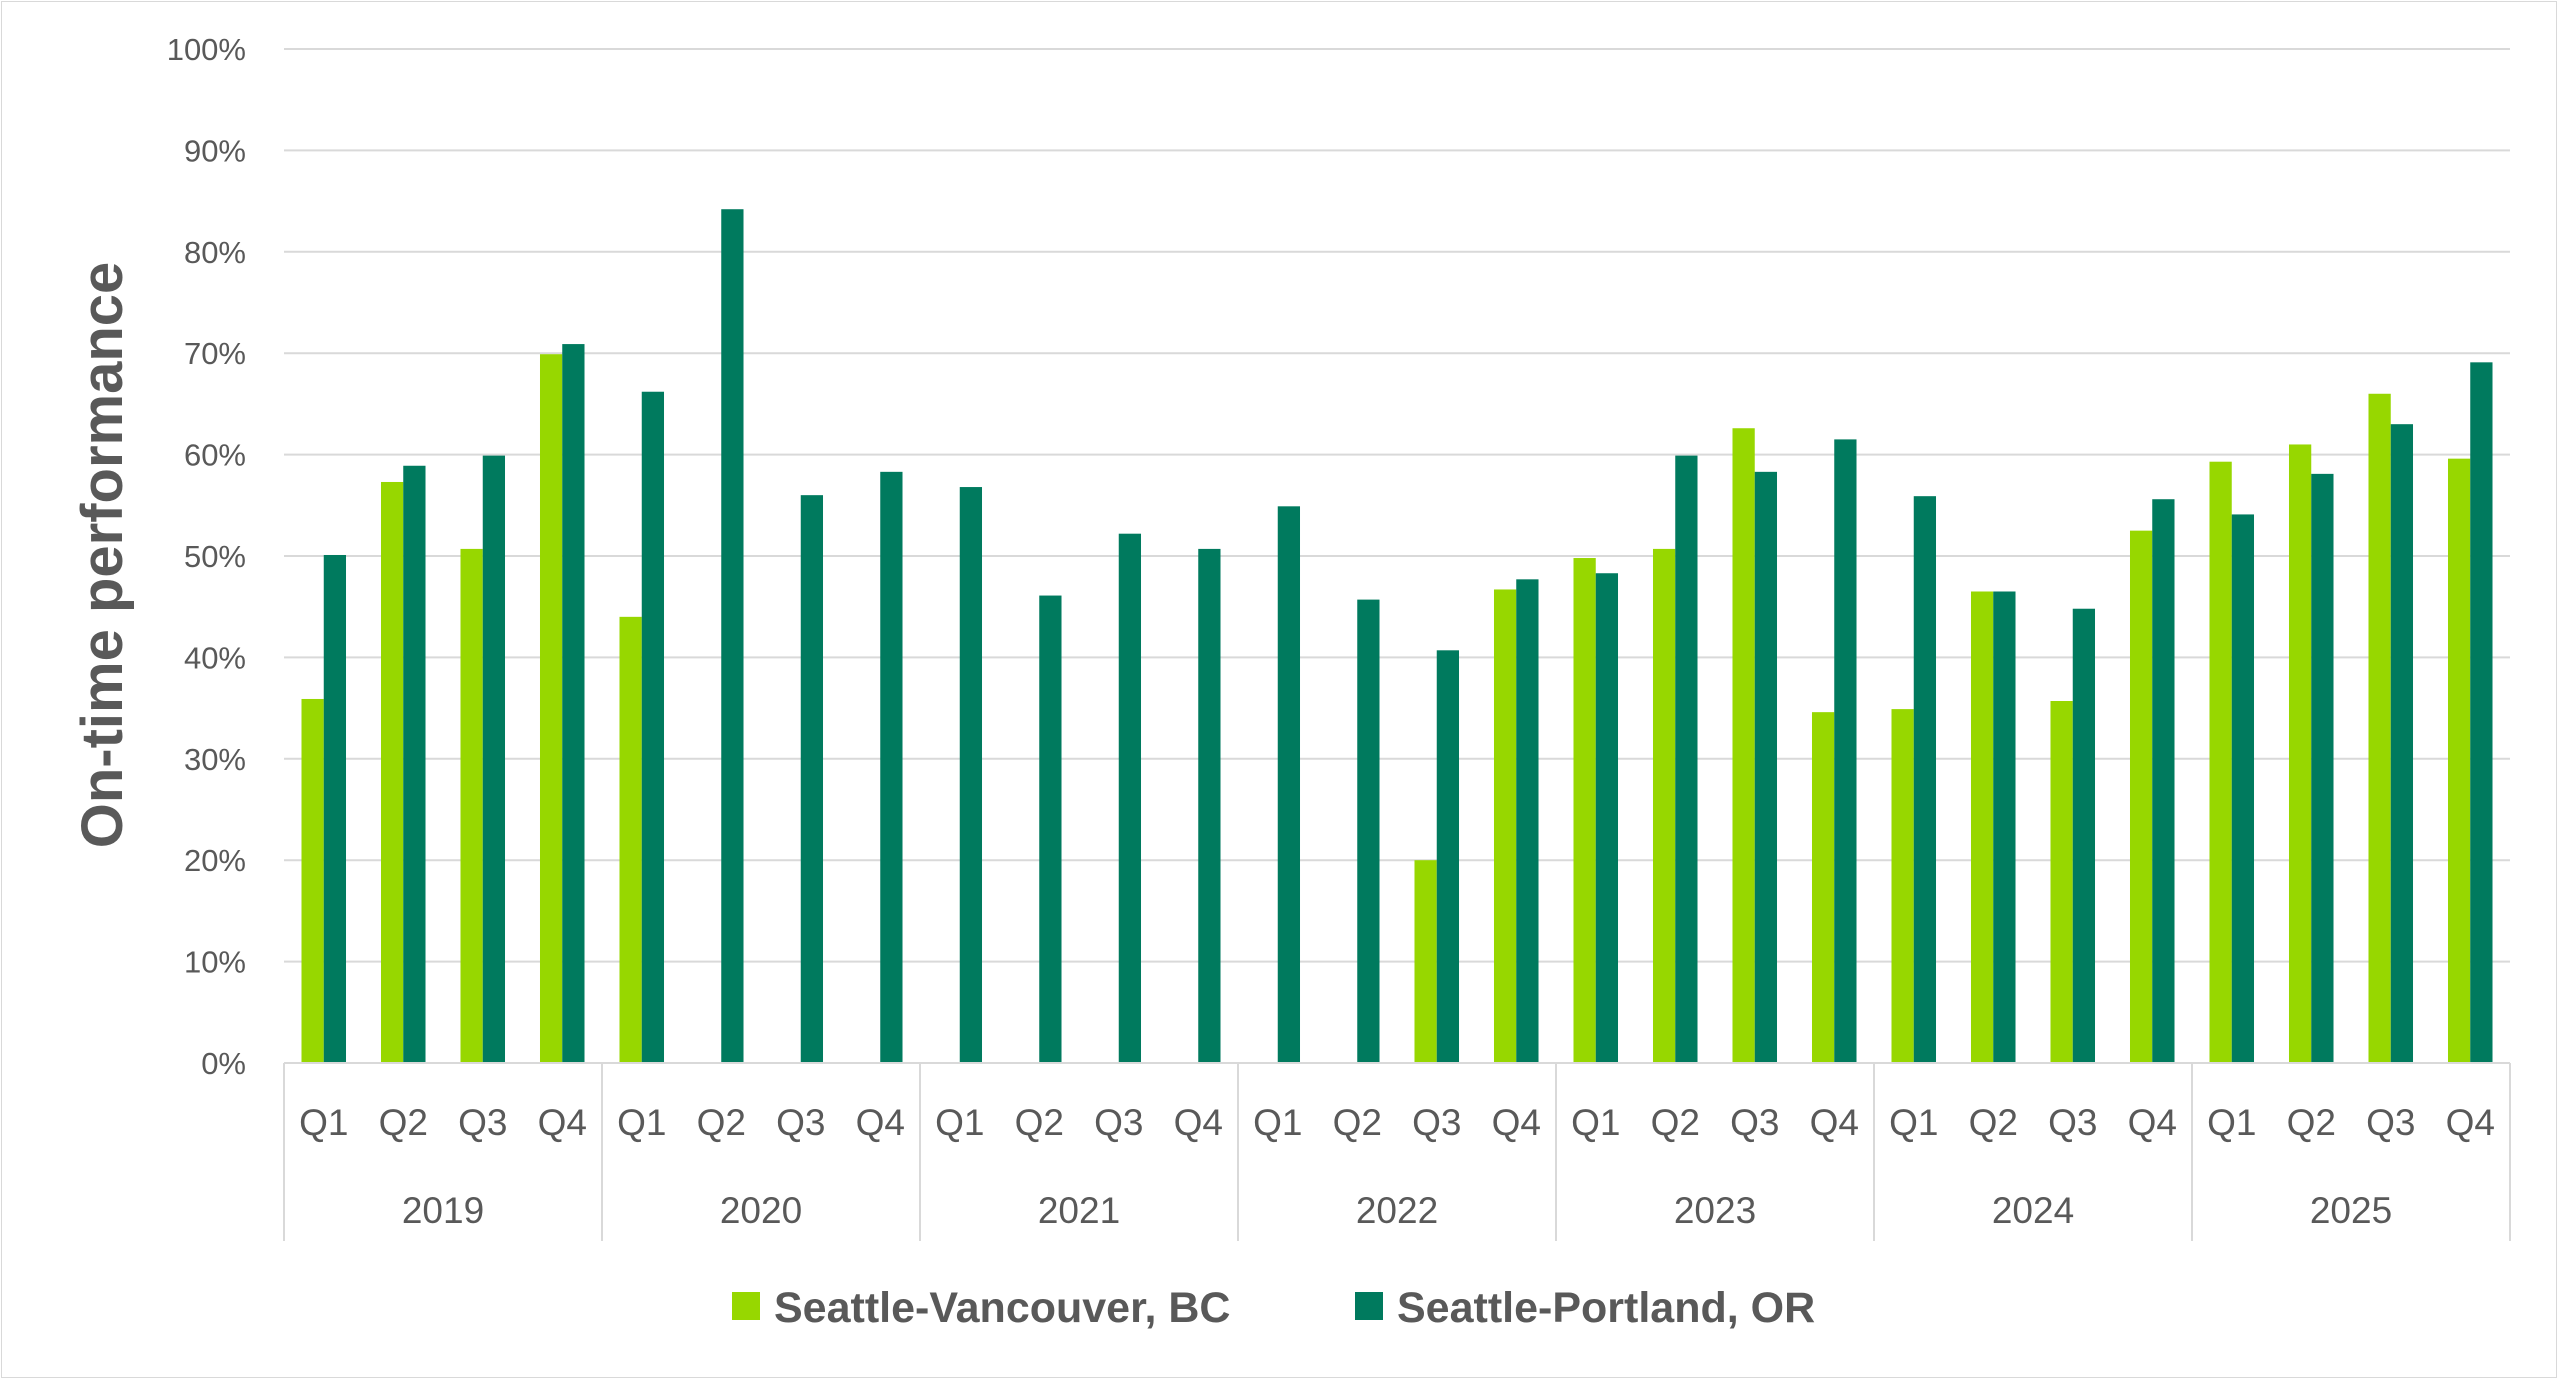 This screenshot has width=2560, height=1381. What do you see at coordinates (443, 1210) in the screenshot?
I see `year-label: 2019` at bounding box center [443, 1210].